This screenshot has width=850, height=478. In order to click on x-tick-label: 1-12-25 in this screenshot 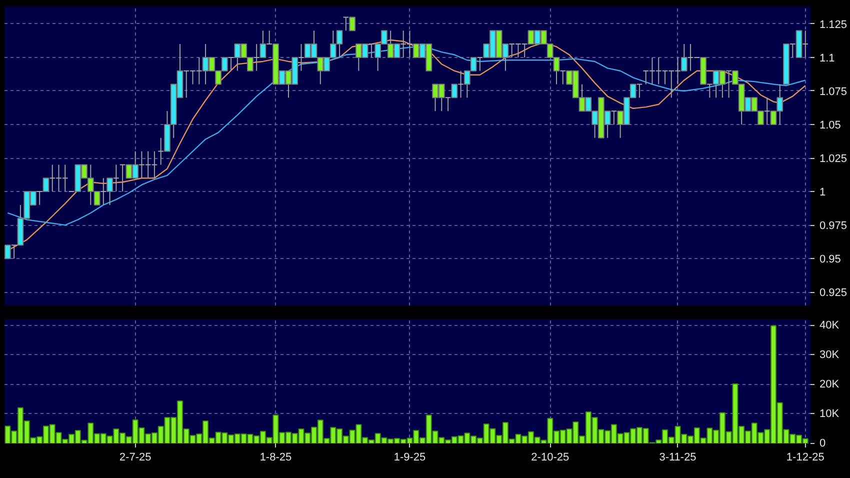, I will do `click(805, 458)`.